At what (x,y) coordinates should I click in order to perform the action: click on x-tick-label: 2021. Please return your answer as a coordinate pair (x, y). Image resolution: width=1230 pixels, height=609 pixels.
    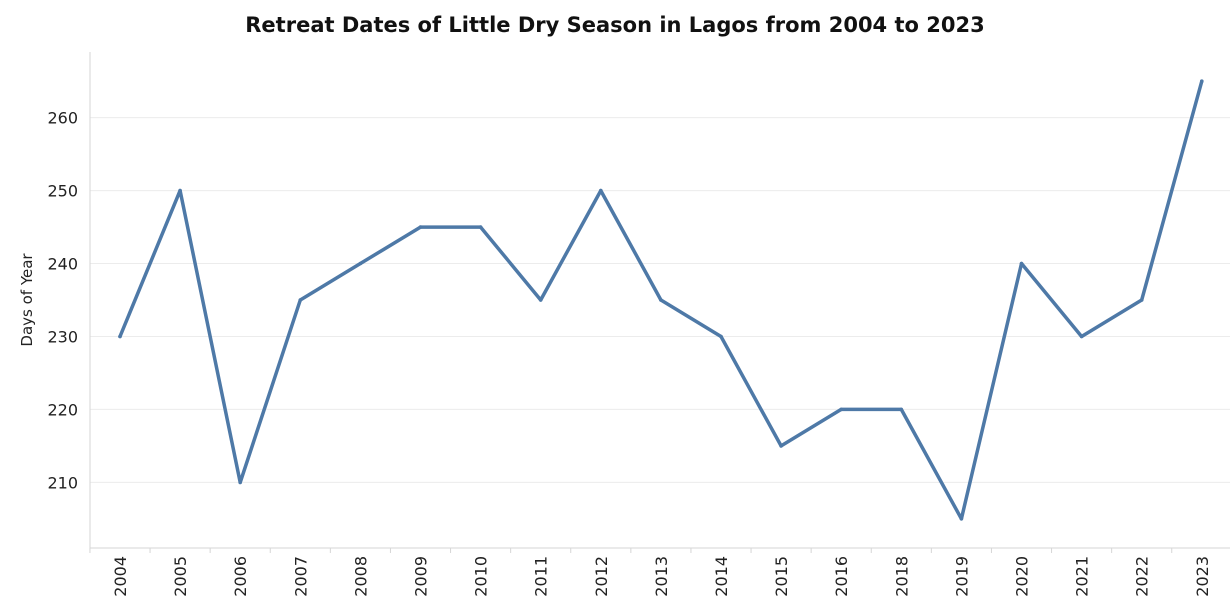
    Looking at the image, I should click on (1082, 576).